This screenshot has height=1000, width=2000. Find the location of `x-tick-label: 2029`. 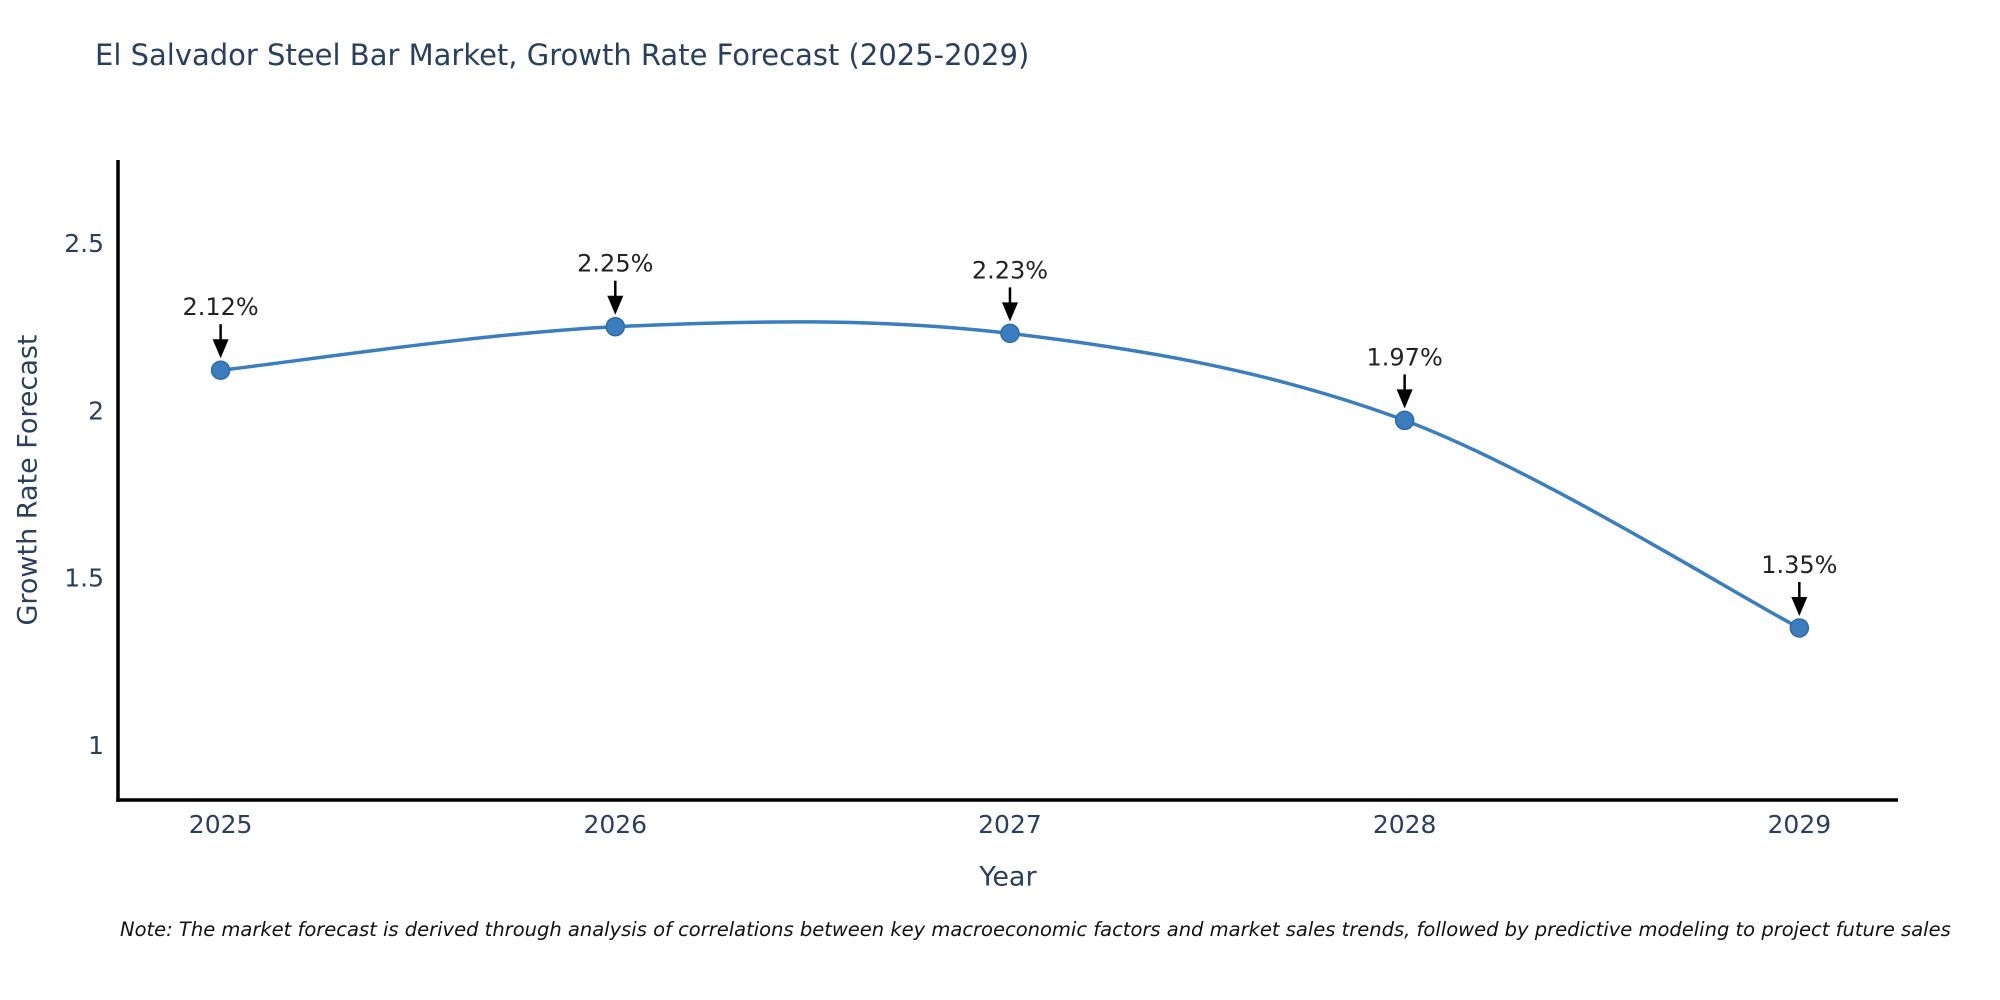

x-tick-label: 2029 is located at coordinates (1800, 824).